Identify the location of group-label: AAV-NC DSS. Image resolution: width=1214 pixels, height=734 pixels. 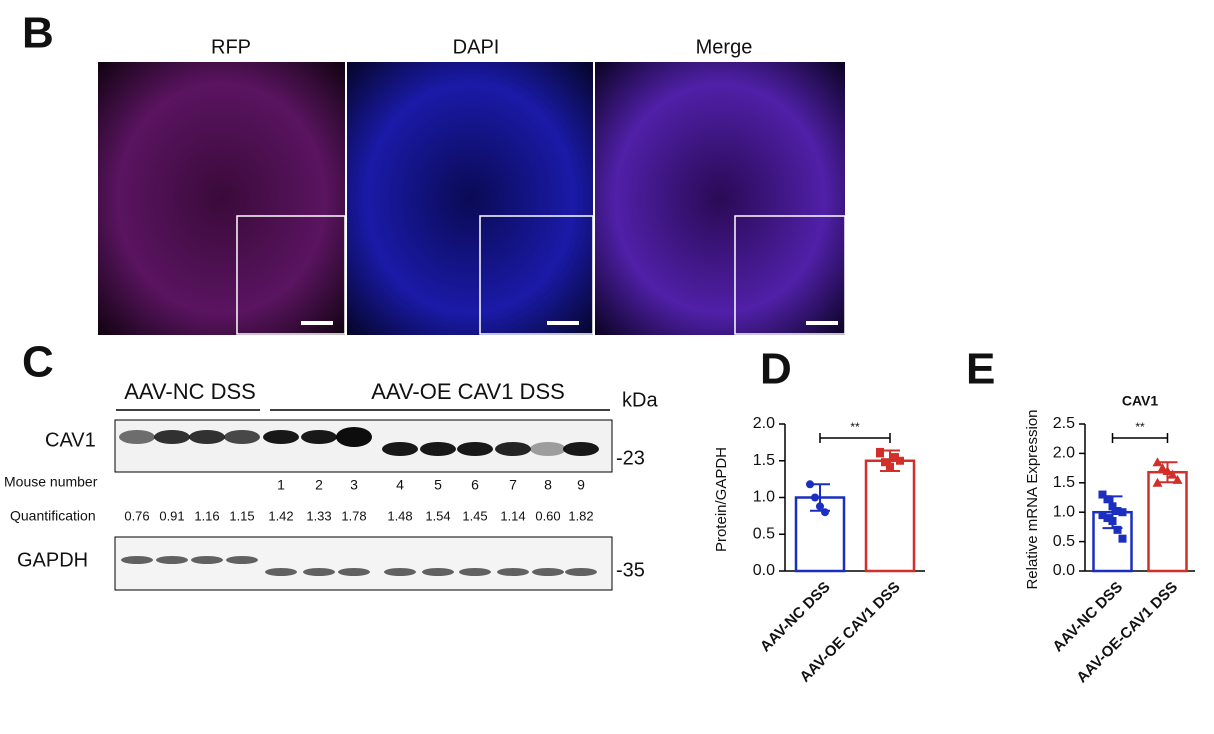
(190, 391).